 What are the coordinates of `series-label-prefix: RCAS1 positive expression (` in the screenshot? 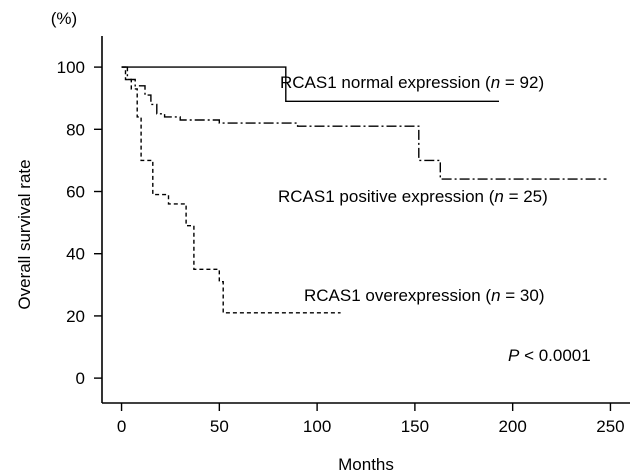 It's located at (386, 196).